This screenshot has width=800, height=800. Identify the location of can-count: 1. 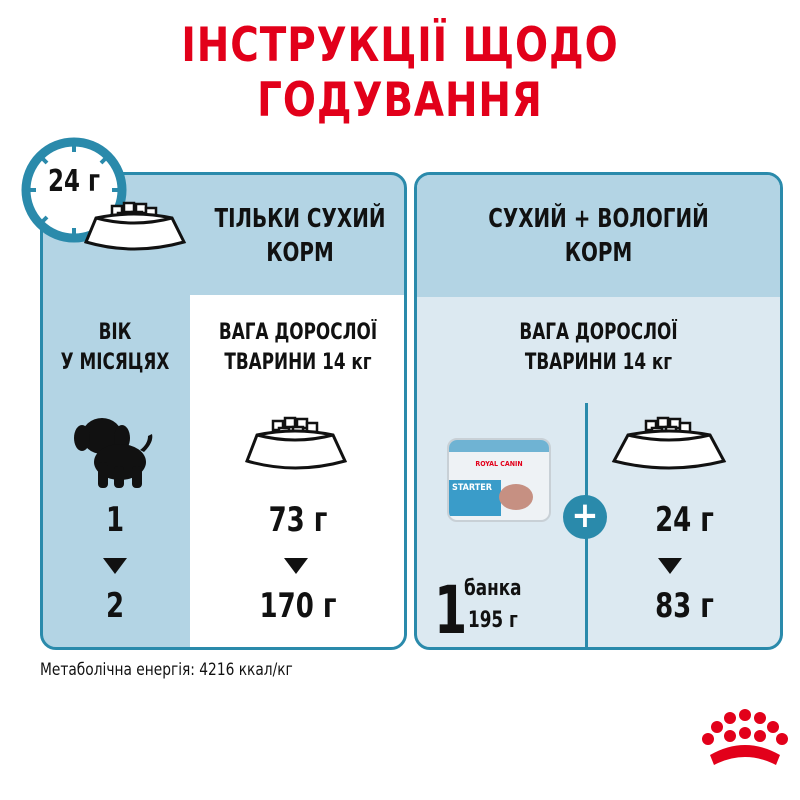
(451, 610).